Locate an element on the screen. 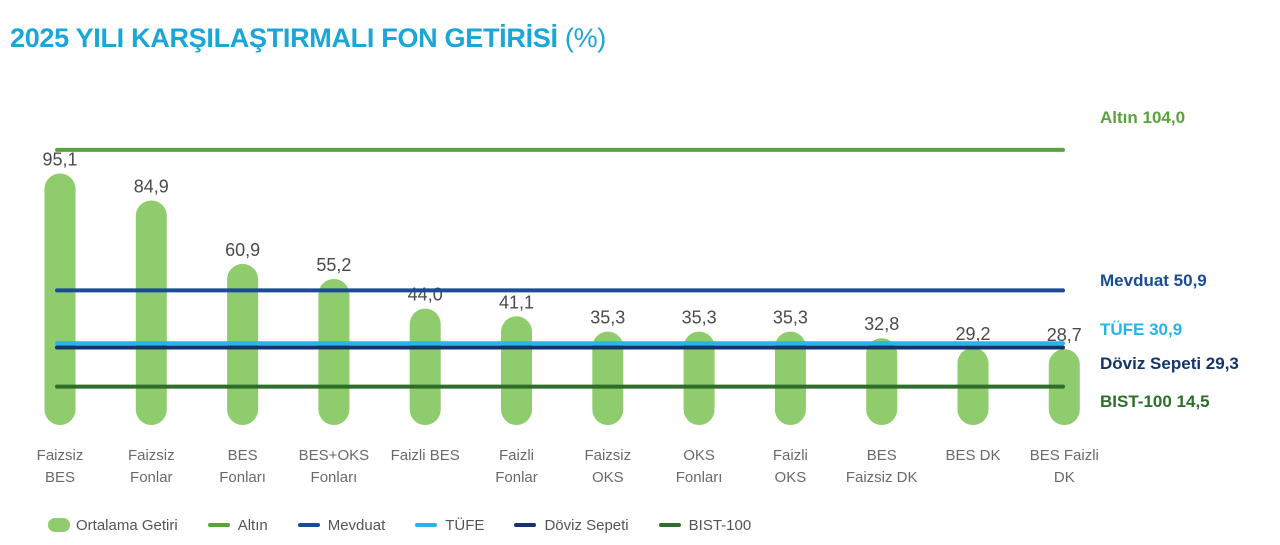 The image size is (1280, 545). legend-item-mevduat: Mevduat is located at coordinates (341, 525).